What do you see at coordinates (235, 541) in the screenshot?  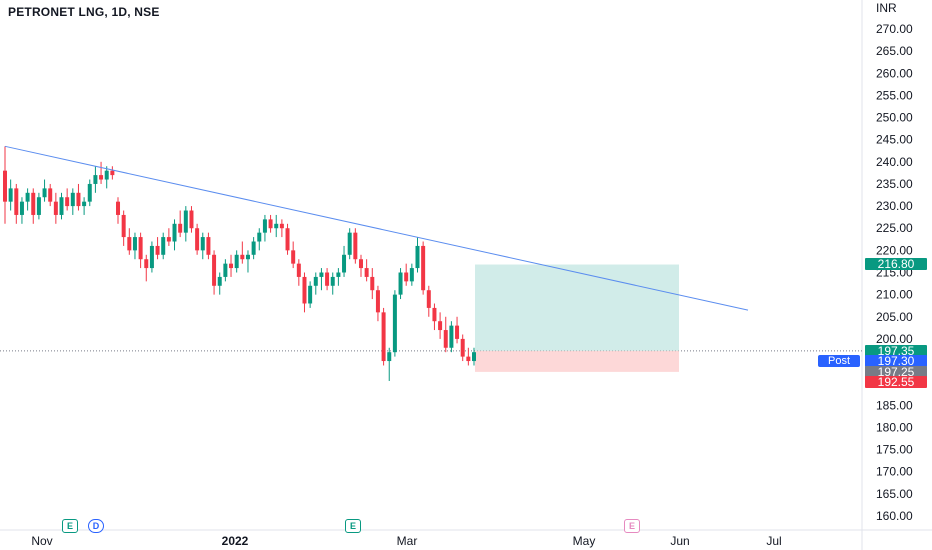 I see `time-tick-label: 2022` at bounding box center [235, 541].